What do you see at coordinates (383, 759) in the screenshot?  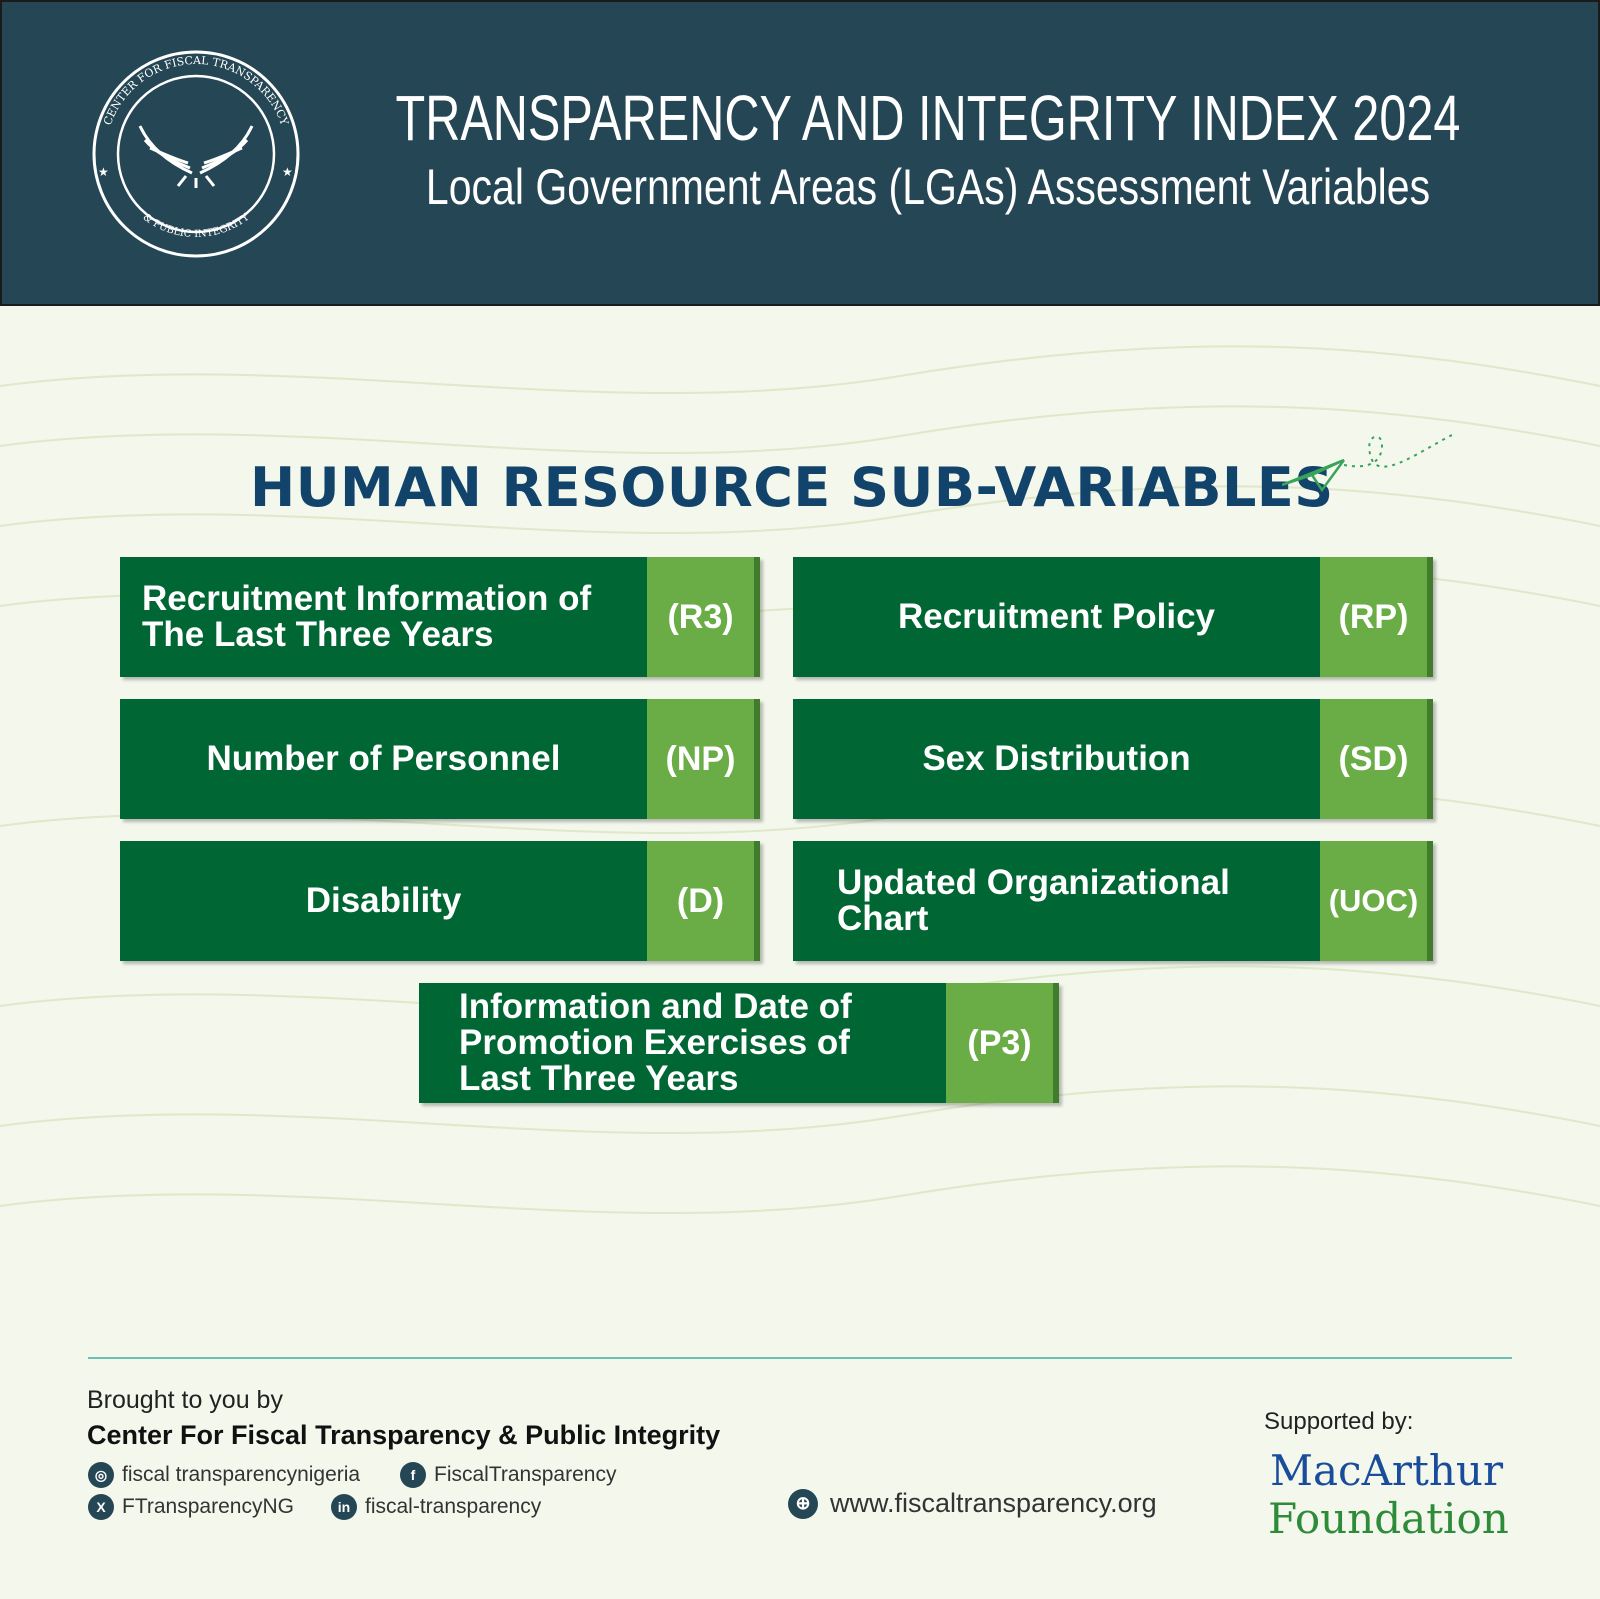 I see `variable-label: Number of Personnel` at bounding box center [383, 759].